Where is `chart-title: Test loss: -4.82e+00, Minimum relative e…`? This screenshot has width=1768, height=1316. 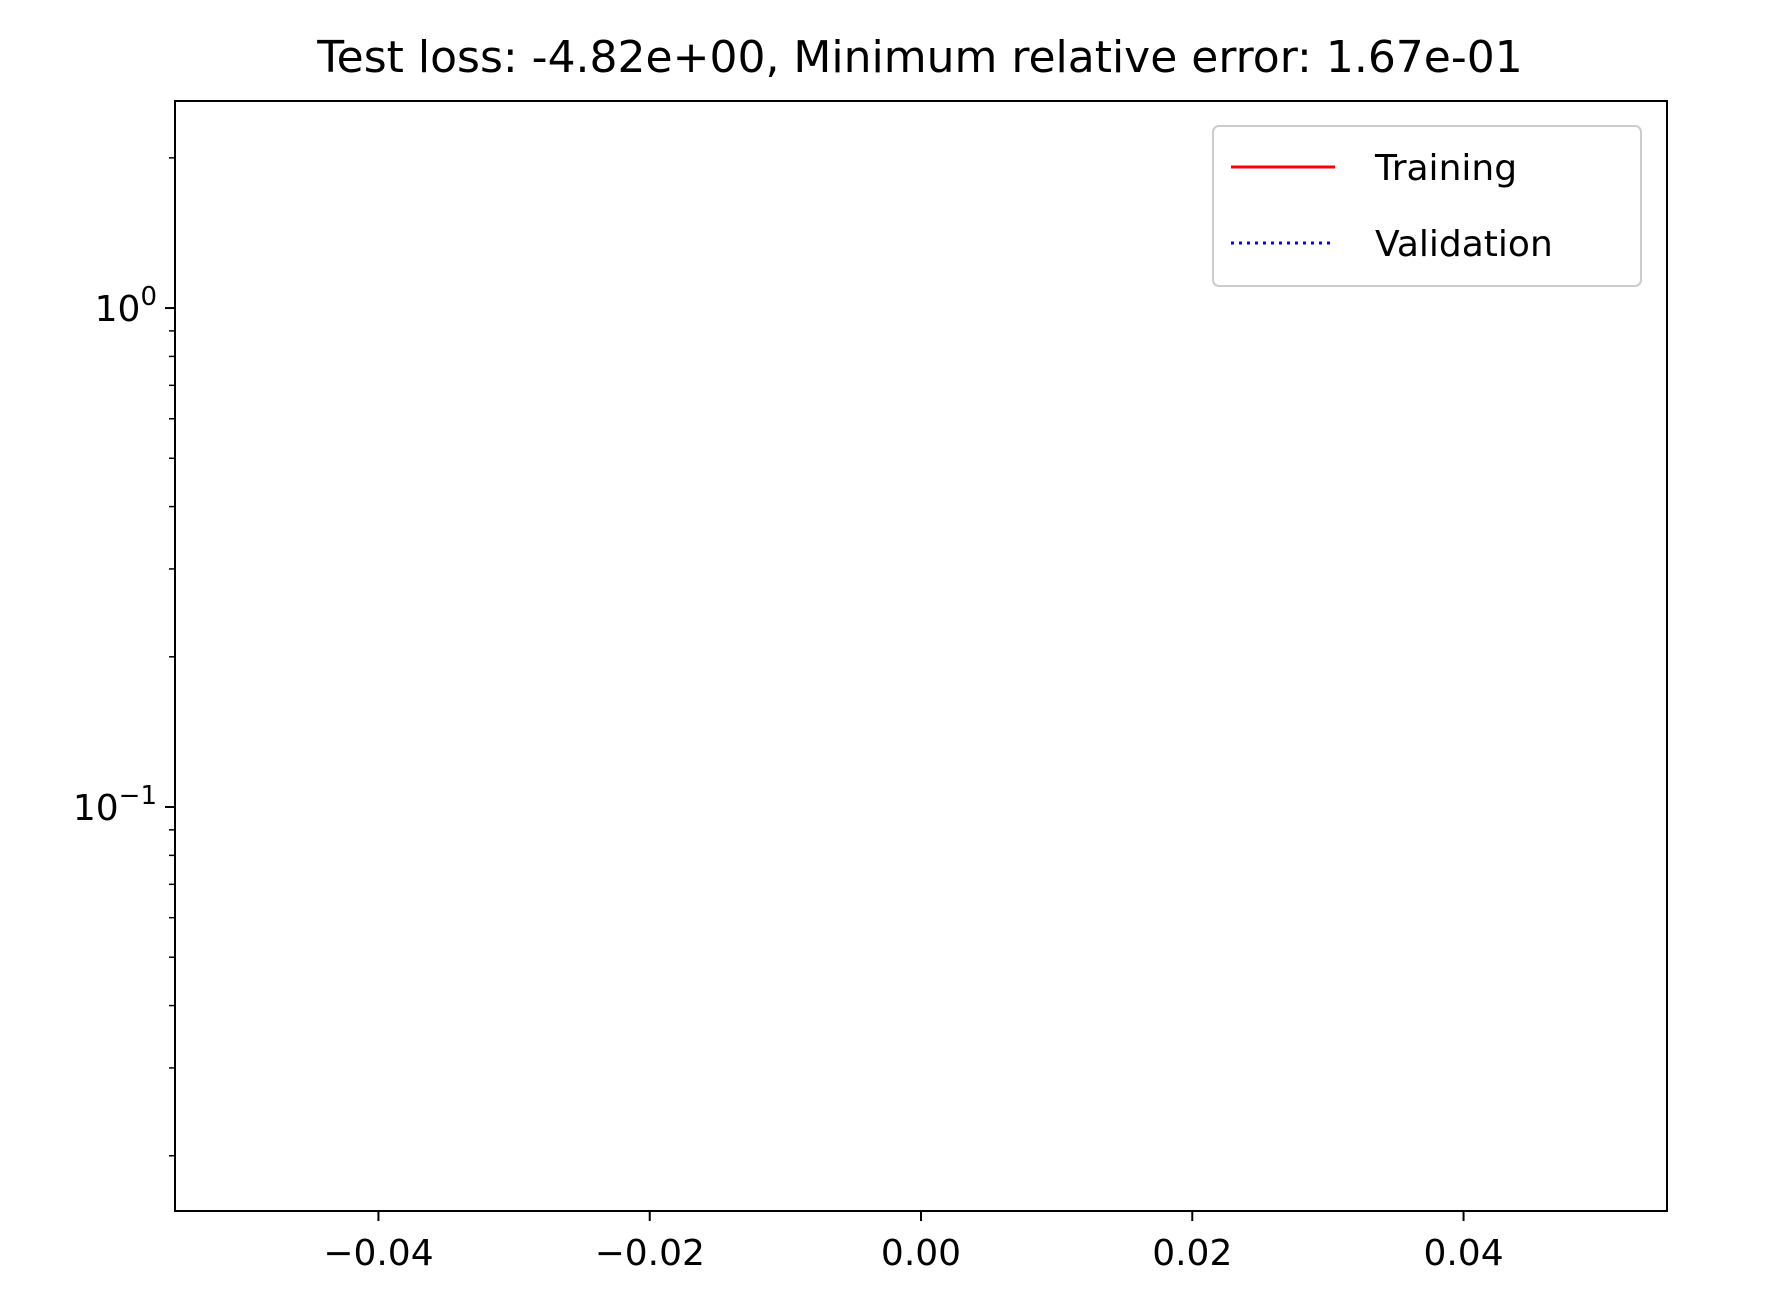
chart-title: Test loss: -4.82e+00, Minimum relative e… is located at coordinates (919, 57).